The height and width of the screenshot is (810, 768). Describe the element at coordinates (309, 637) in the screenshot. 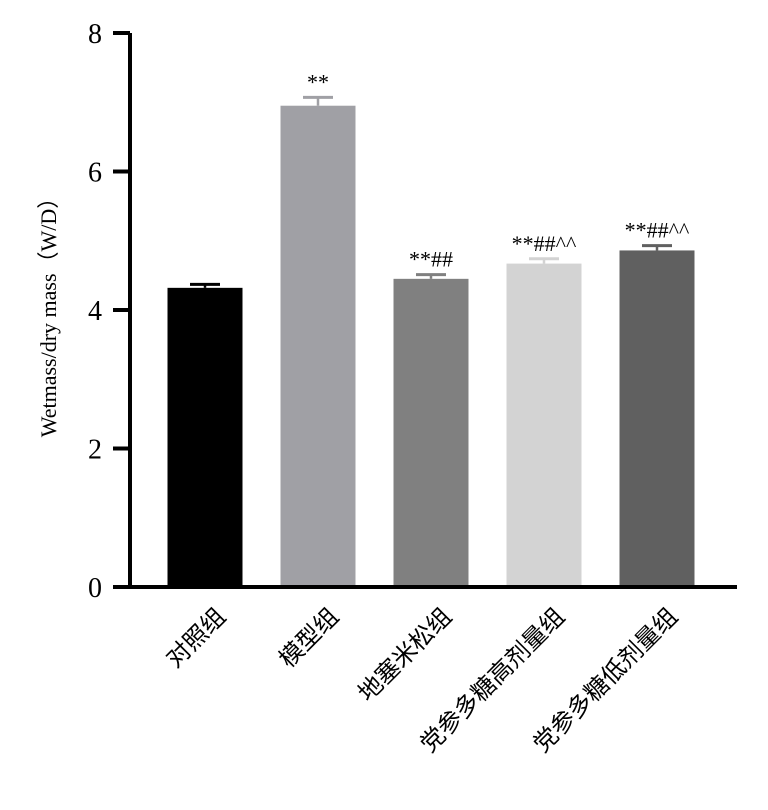

I see `category-label: 模型组` at that location.